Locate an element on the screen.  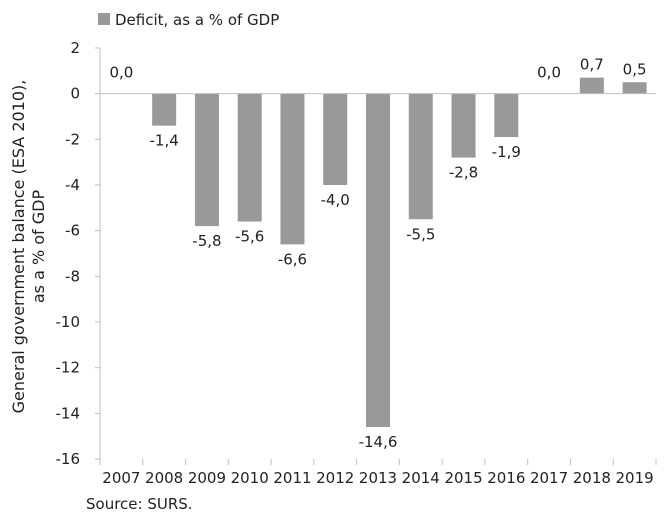
y-tick-label: 2 is located at coordinates (75, 48).